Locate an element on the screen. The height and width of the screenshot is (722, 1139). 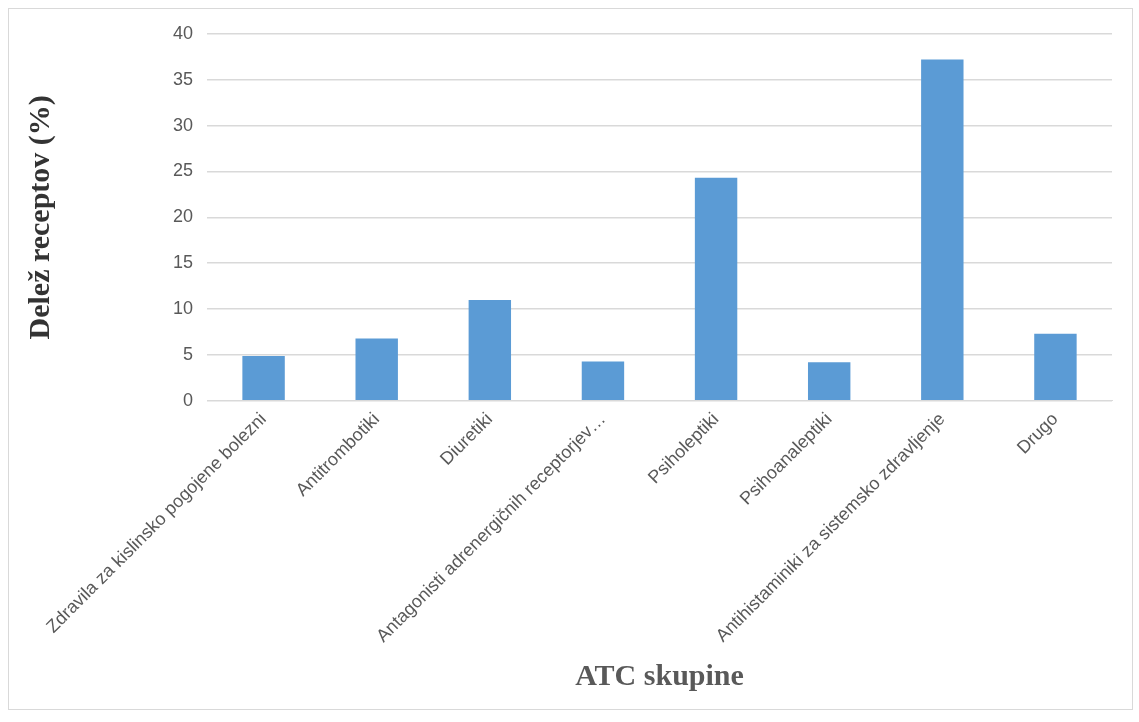
y-tick-label: 5 is located at coordinates (188, 353).